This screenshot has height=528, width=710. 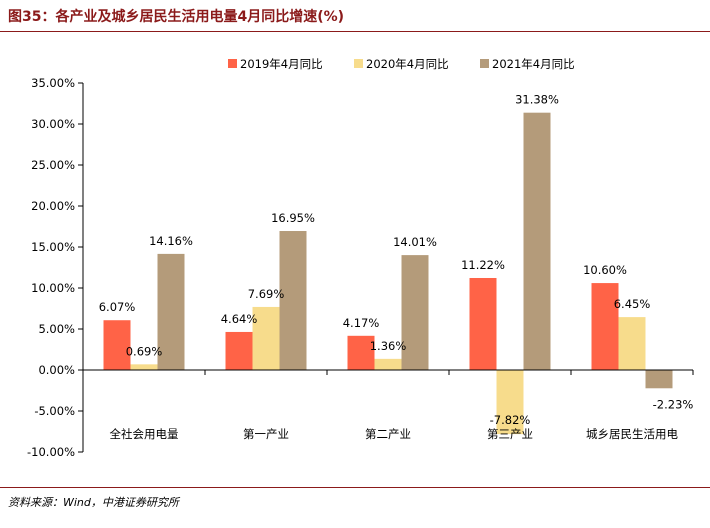 I want to click on x-tick-label: 第二产业, so click(x=388, y=434).